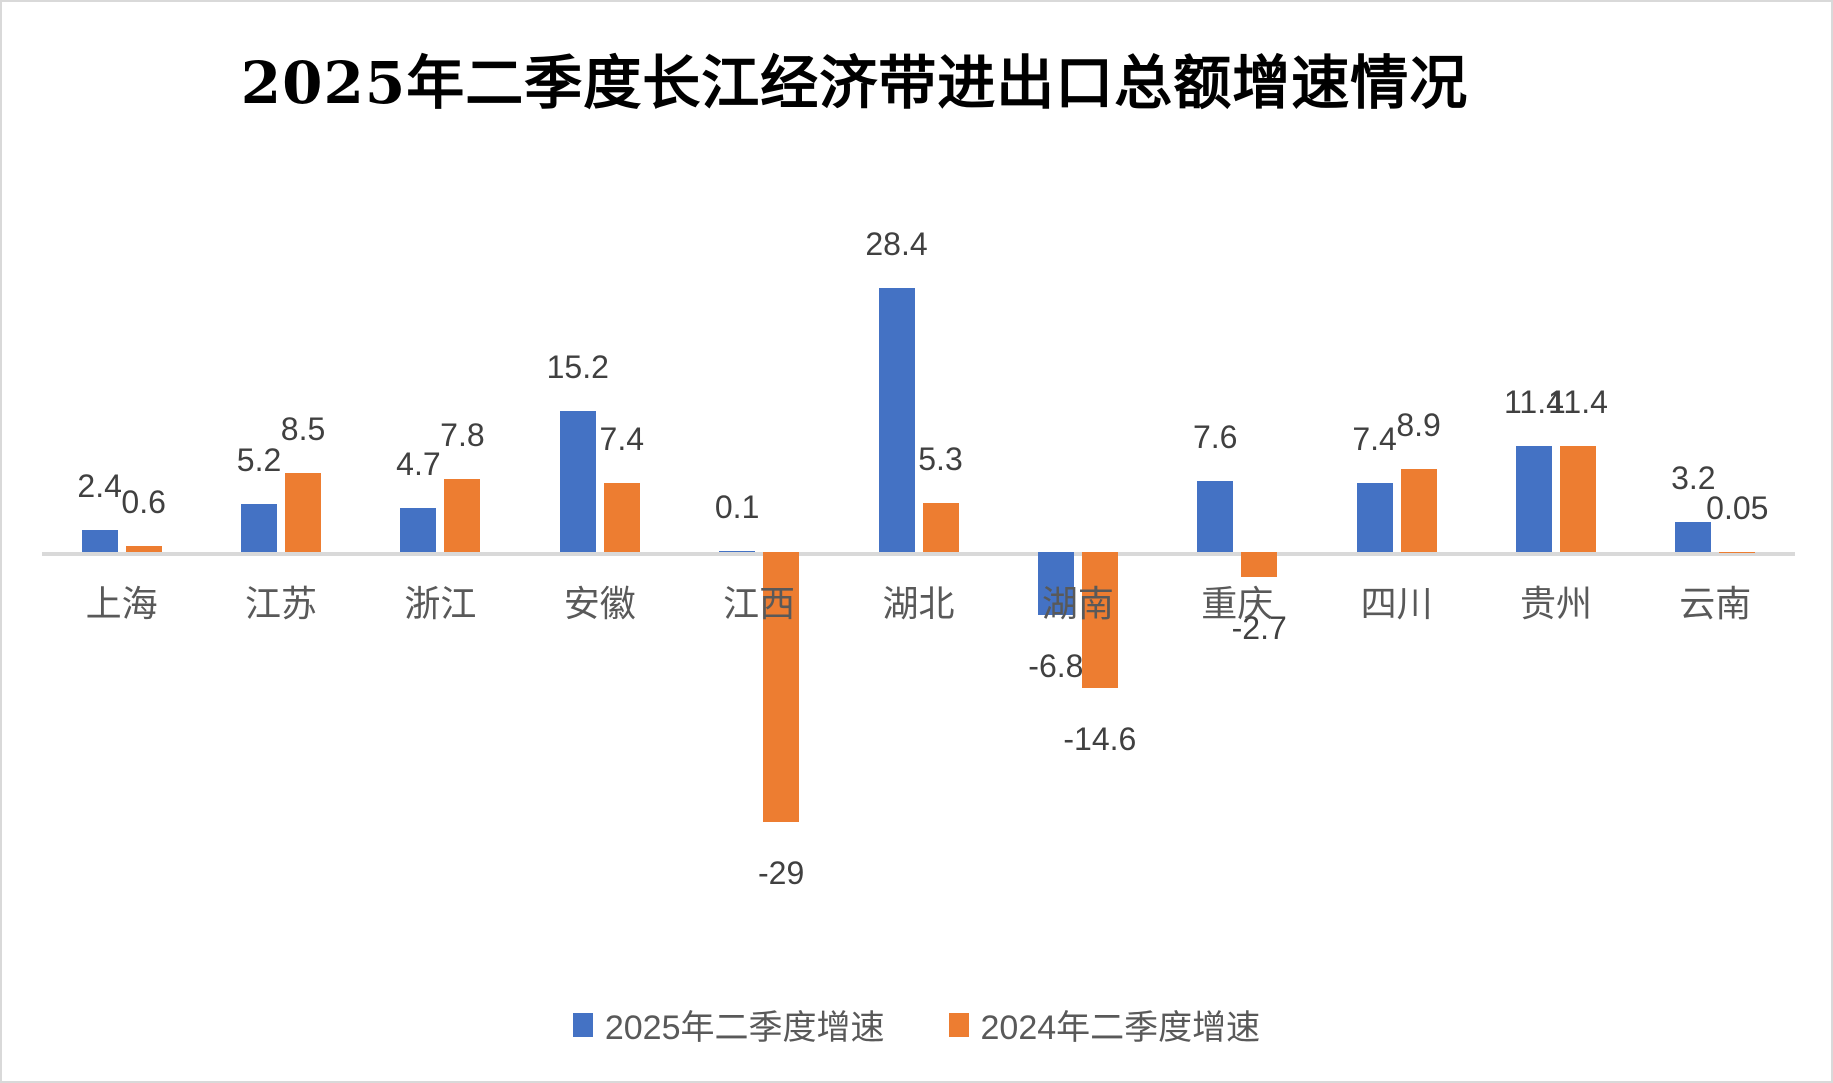 The width and height of the screenshot is (1833, 1083). What do you see at coordinates (1737, 507) in the screenshot?
I see `data-label: 0.05` at bounding box center [1737, 507].